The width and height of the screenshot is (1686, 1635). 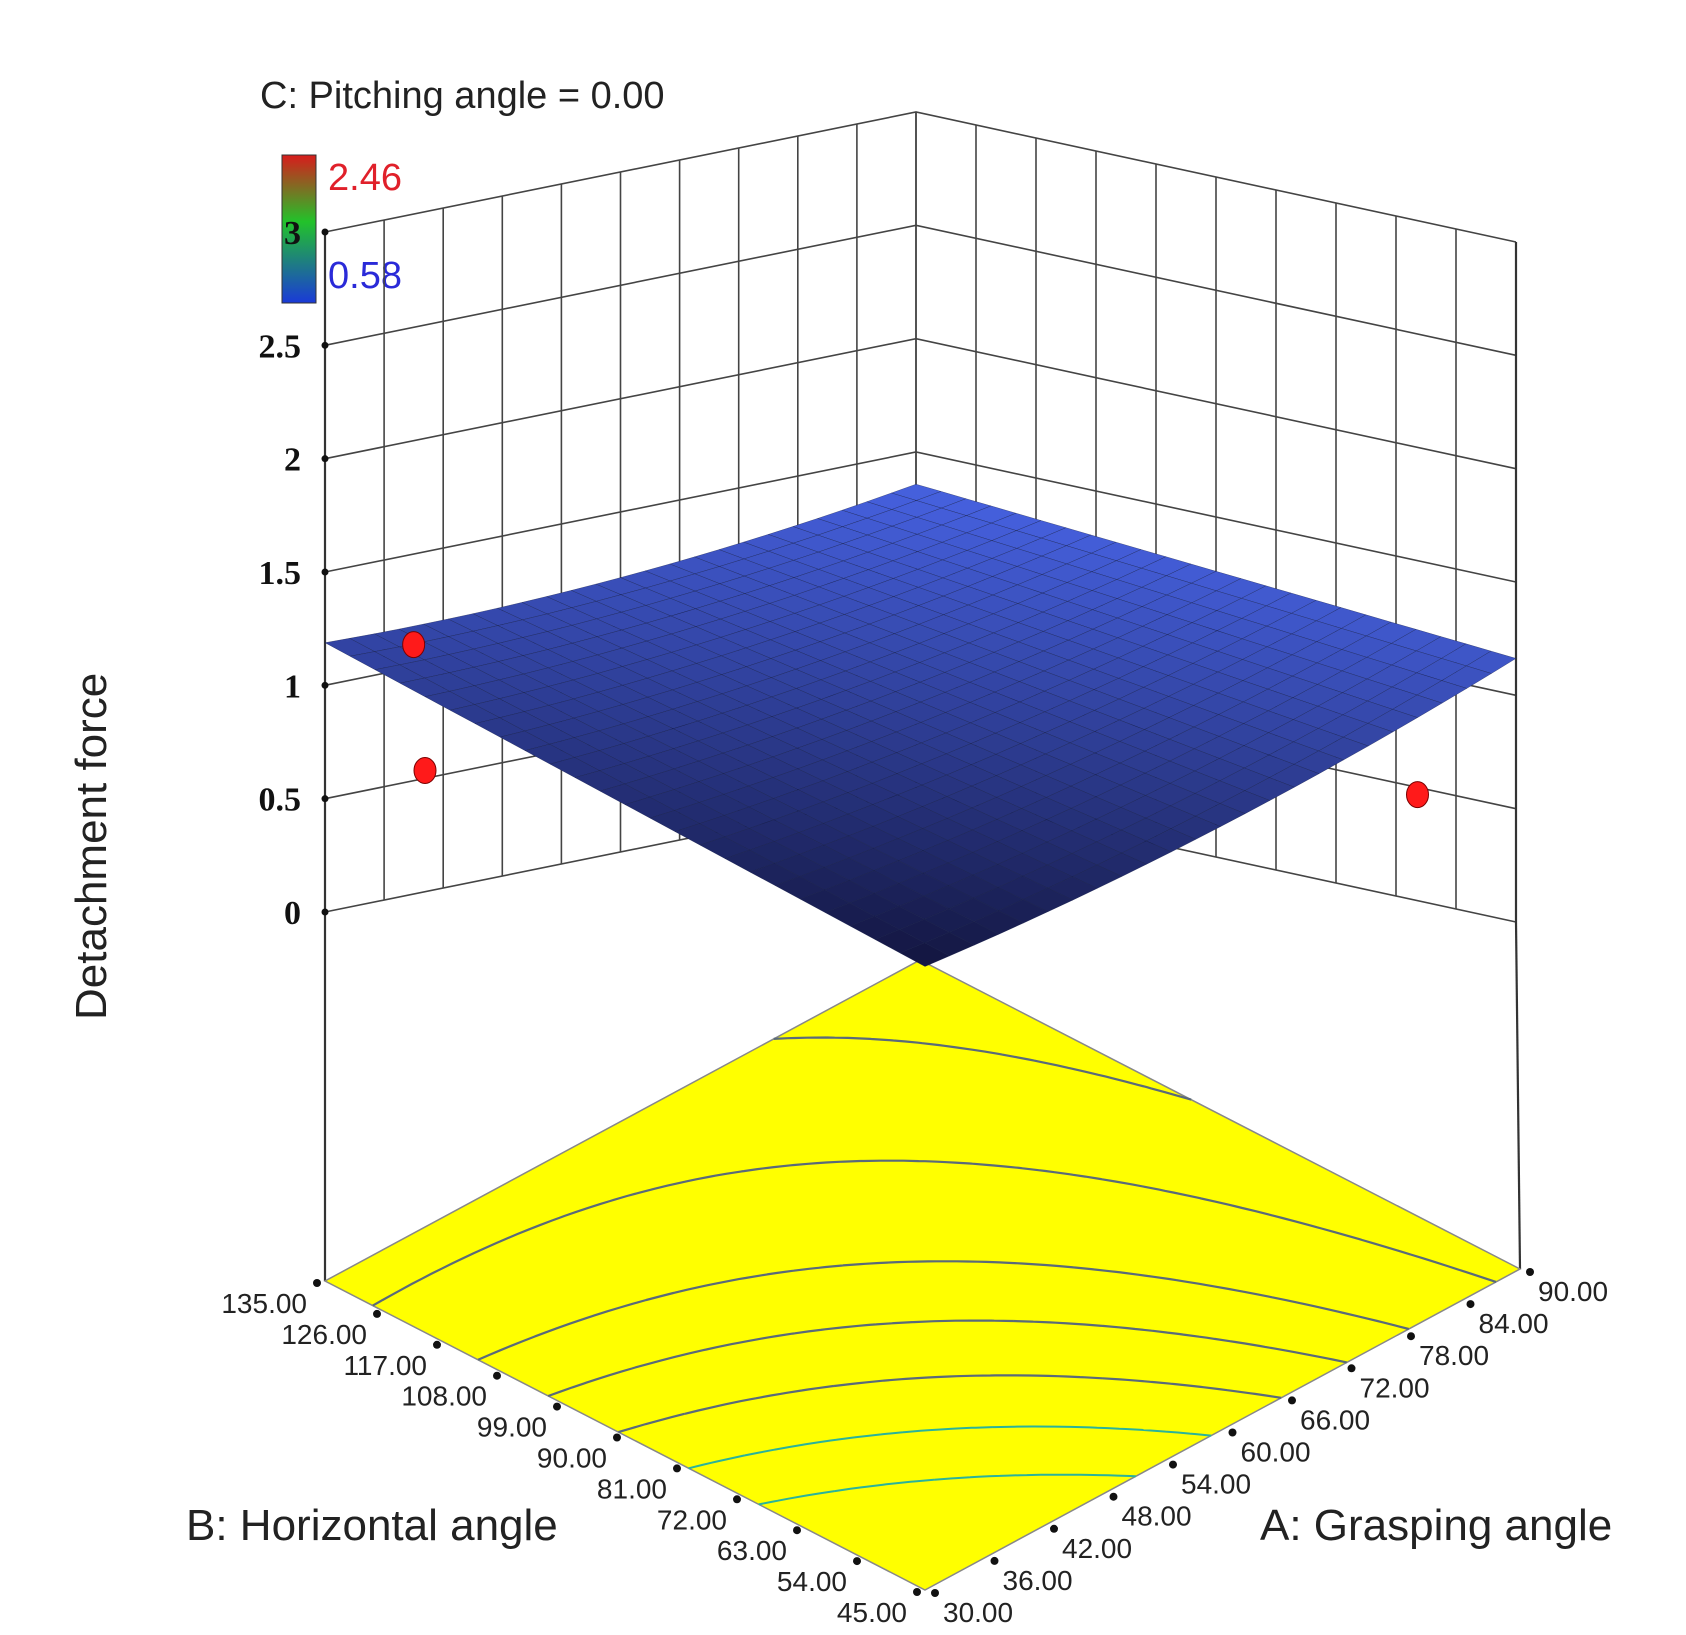 I want to click on b-tick-label: 99.00, so click(x=512, y=1427).